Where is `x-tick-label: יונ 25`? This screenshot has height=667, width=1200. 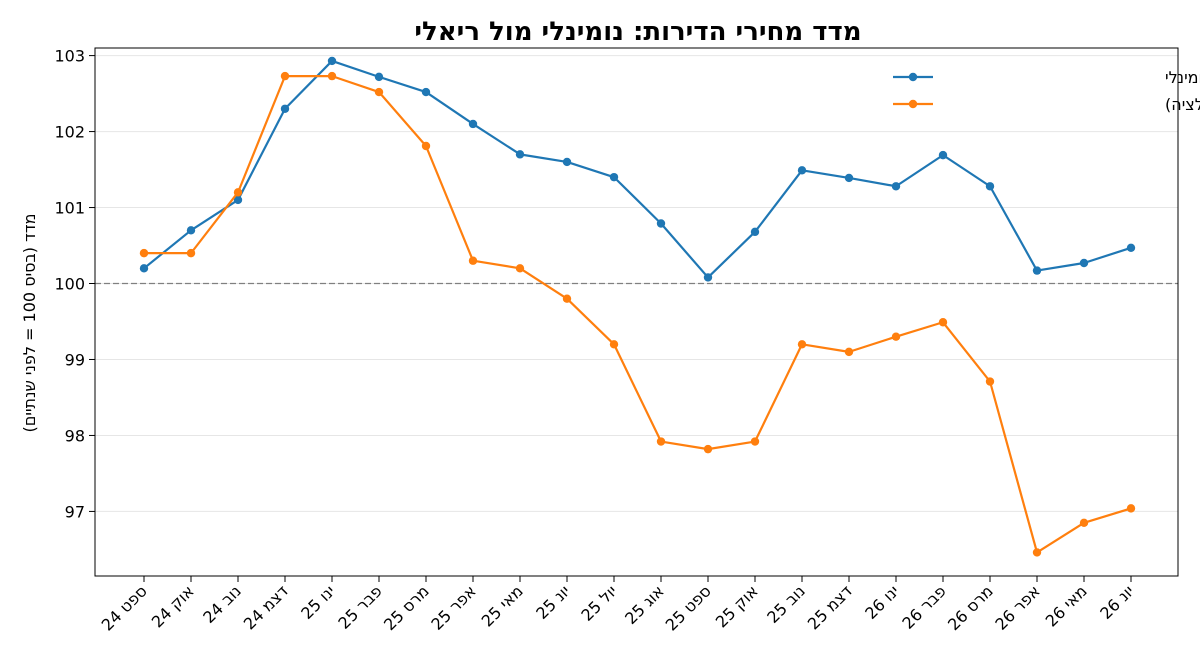
x-tick-label: יונ 25 is located at coordinates (553, 602).